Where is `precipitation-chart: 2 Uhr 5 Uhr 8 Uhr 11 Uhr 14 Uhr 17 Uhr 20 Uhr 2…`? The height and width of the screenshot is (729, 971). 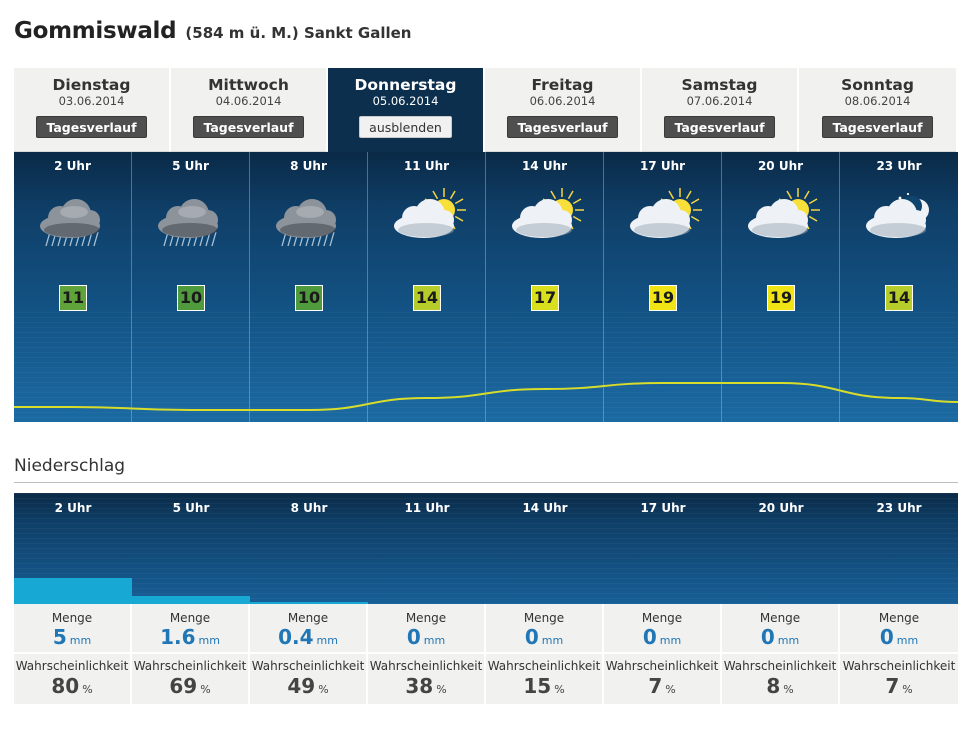 precipitation-chart: 2 Uhr 5 Uhr 8 Uhr 11 Uhr 14 Uhr 17 Uhr 20 Uhr 2… is located at coordinates (486, 548).